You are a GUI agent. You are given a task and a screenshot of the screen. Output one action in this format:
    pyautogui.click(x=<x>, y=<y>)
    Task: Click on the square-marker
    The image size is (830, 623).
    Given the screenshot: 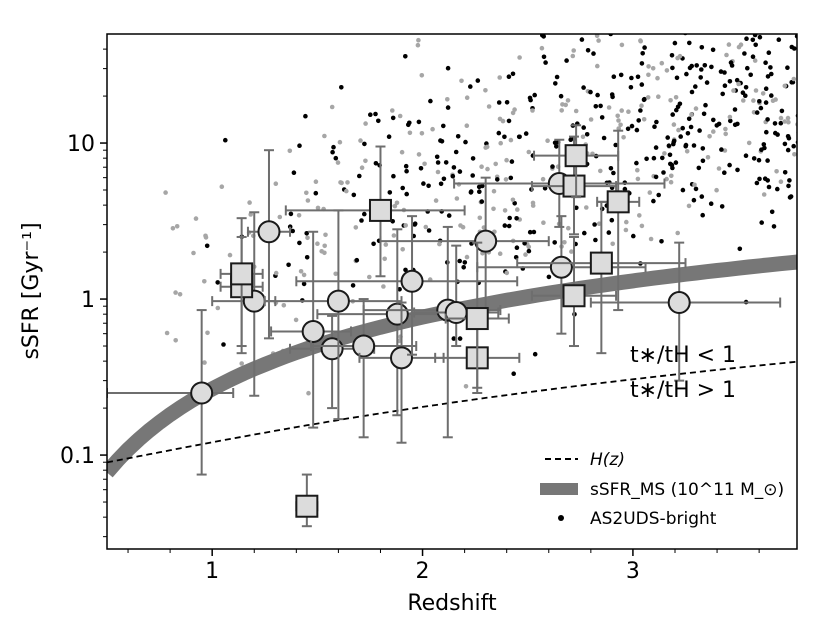 What is the action you would take?
    pyautogui.click(x=576, y=156)
    